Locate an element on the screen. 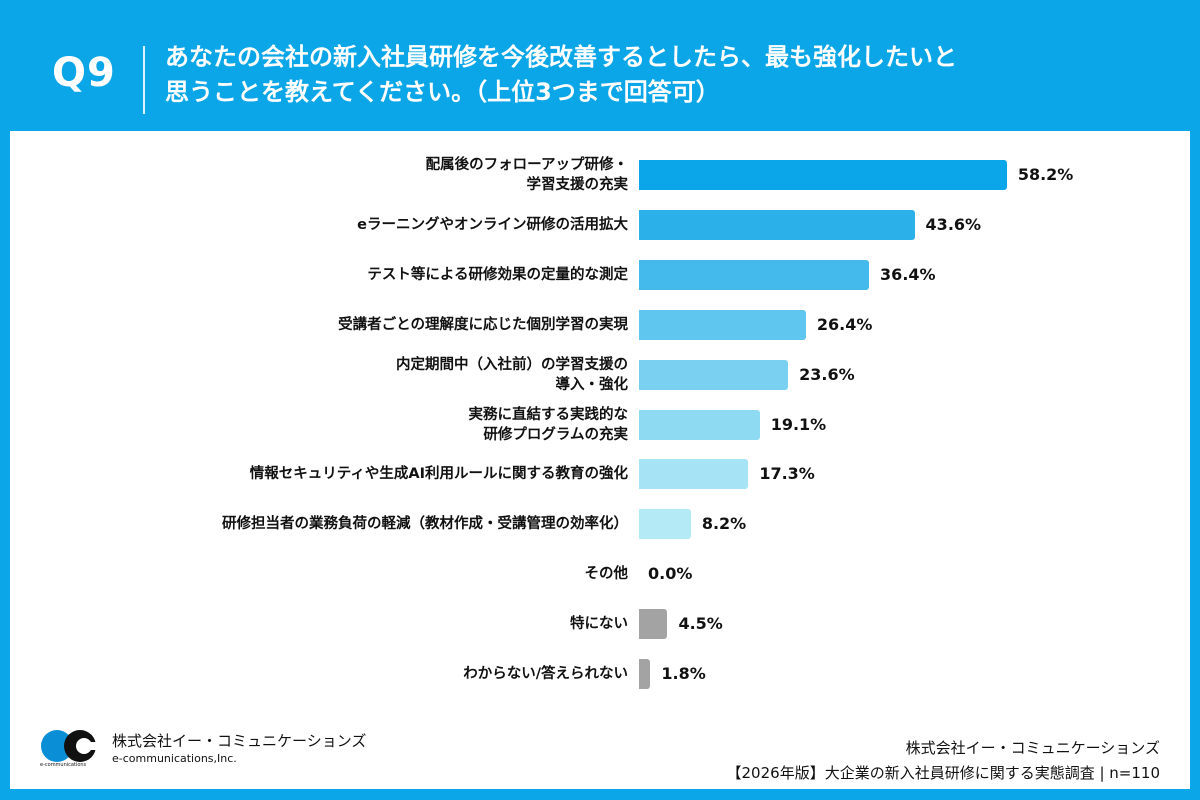 The image size is (1200, 800). value-label: 8.2% is located at coordinates (724, 524).